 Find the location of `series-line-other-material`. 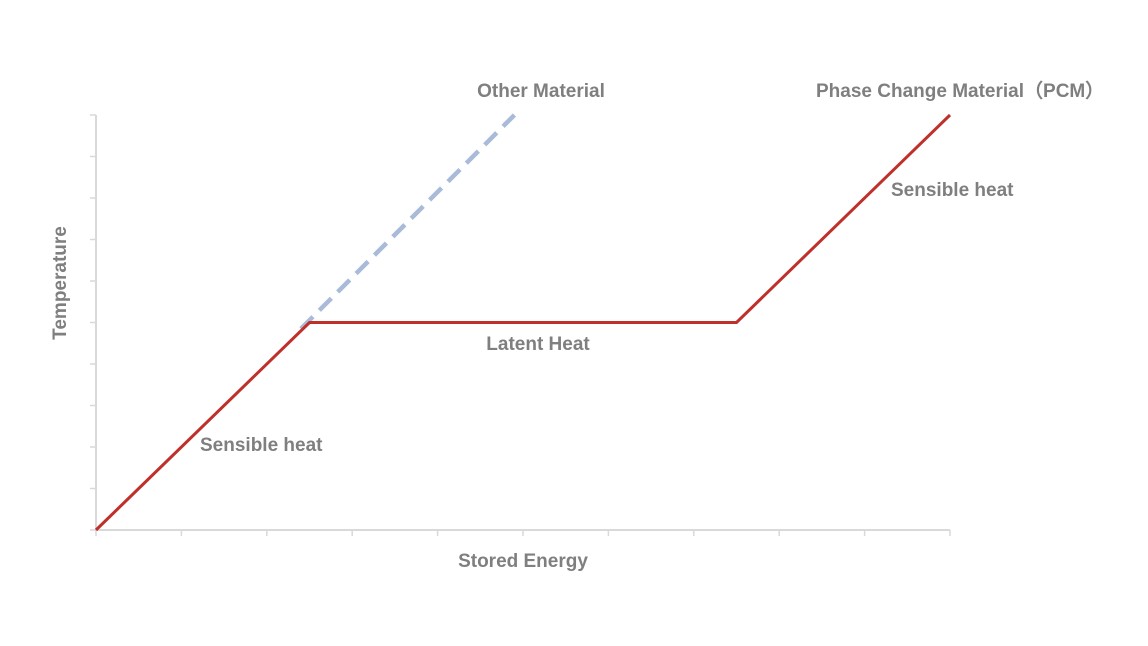

series-line-other-material is located at coordinates (408, 222).